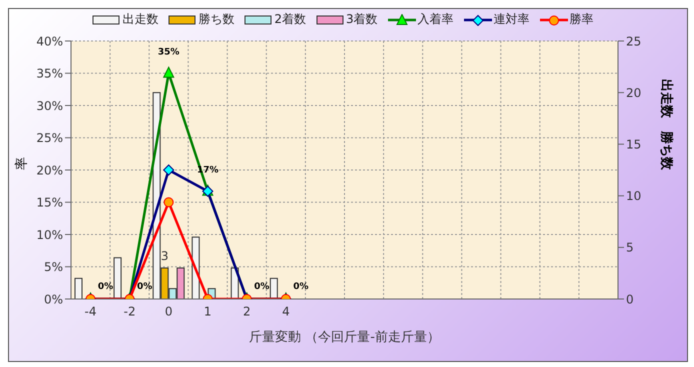 This screenshot has height=367, width=694. Describe the element at coordinates (630, 299) in the screenshot. I see `y2-tick-label: 0` at that location.